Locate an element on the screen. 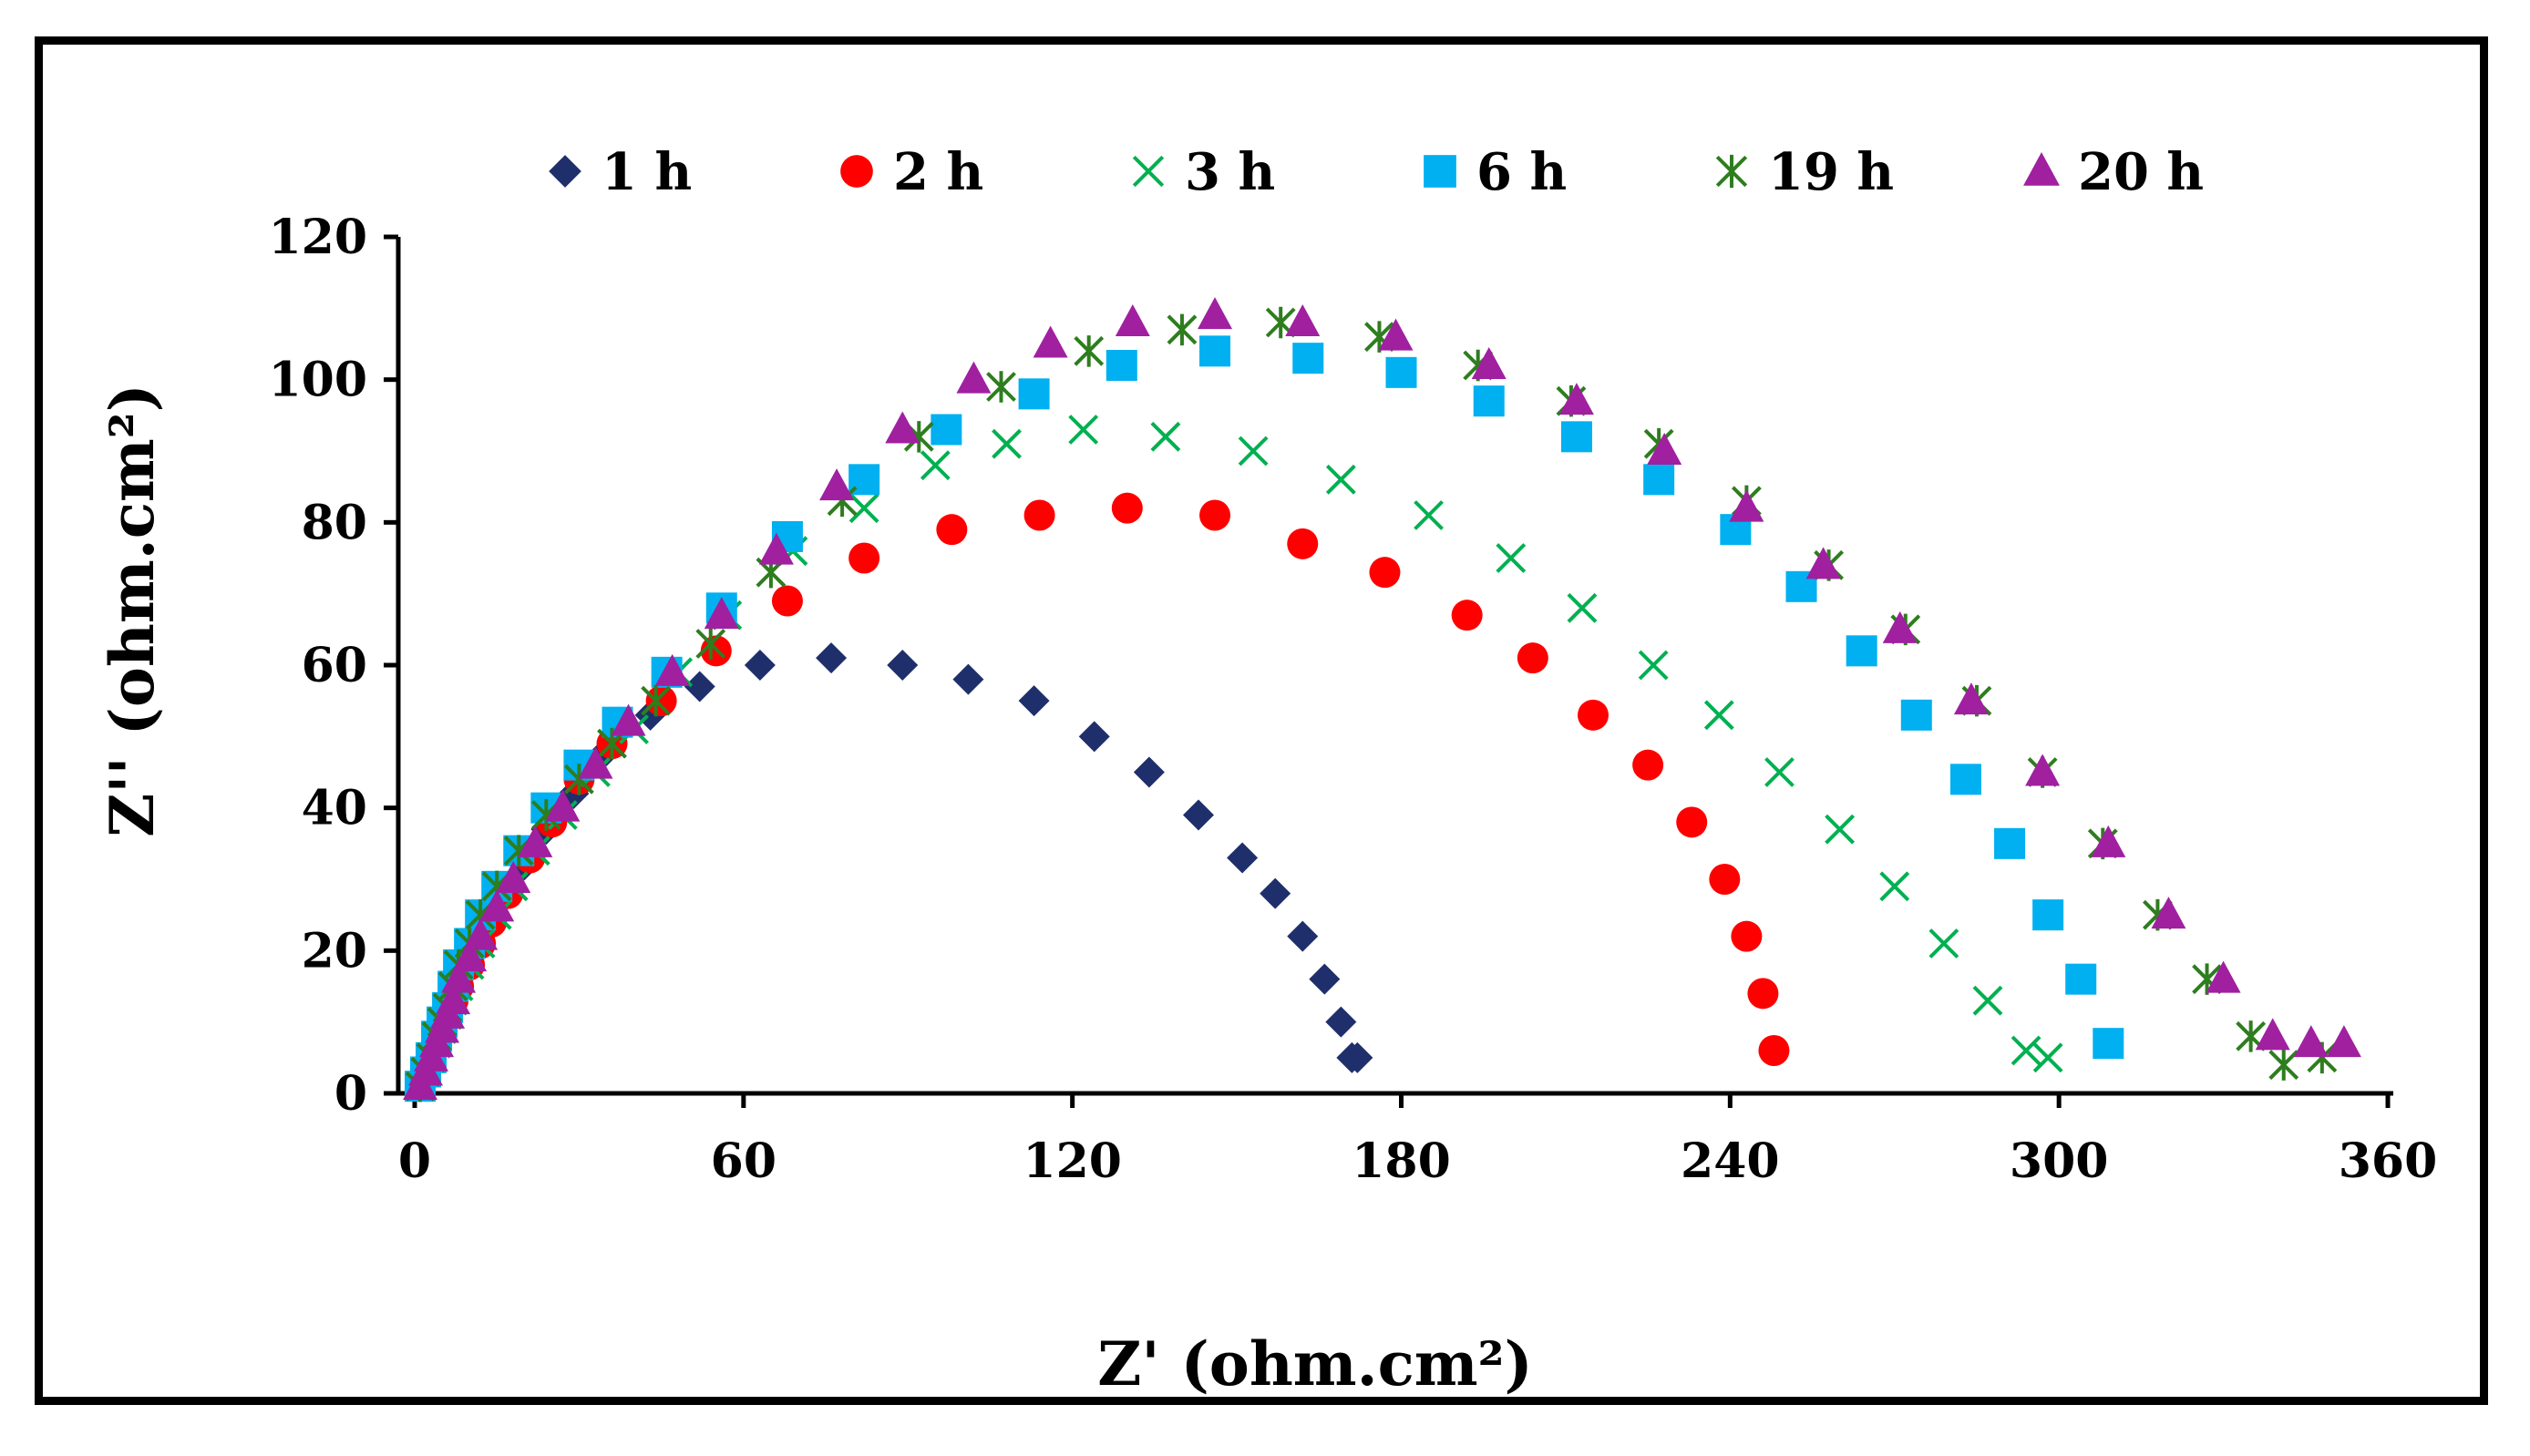 This screenshot has height=1456, width=2530. x-axis-title: Z' (ohm.cm²) is located at coordinates (1315, 1364).